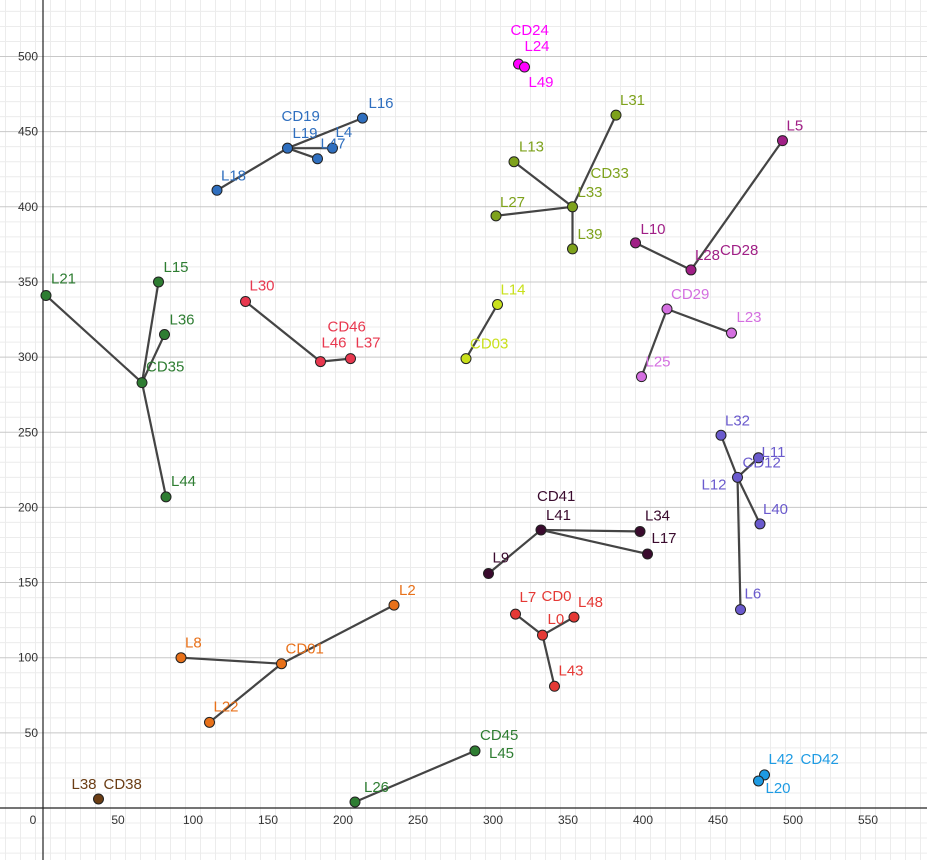 Image resolution: width=927 pixels, height=860 pixels. I want to click on point-label: L7, so click(528, 597).